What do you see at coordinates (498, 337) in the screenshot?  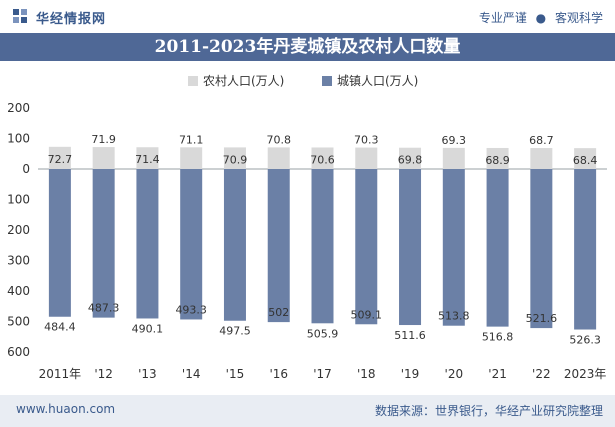 I see `data-label-urban: 516.8` at bounding box center [498, 337].